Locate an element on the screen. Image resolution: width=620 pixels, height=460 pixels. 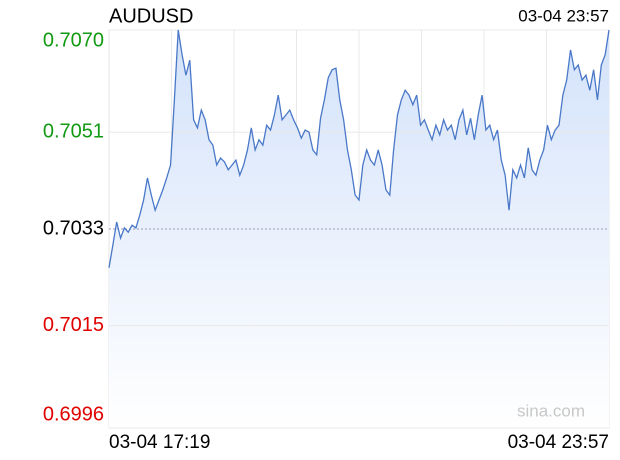
y-tick-label: 0.7070 is located at coordinates (73, 40).